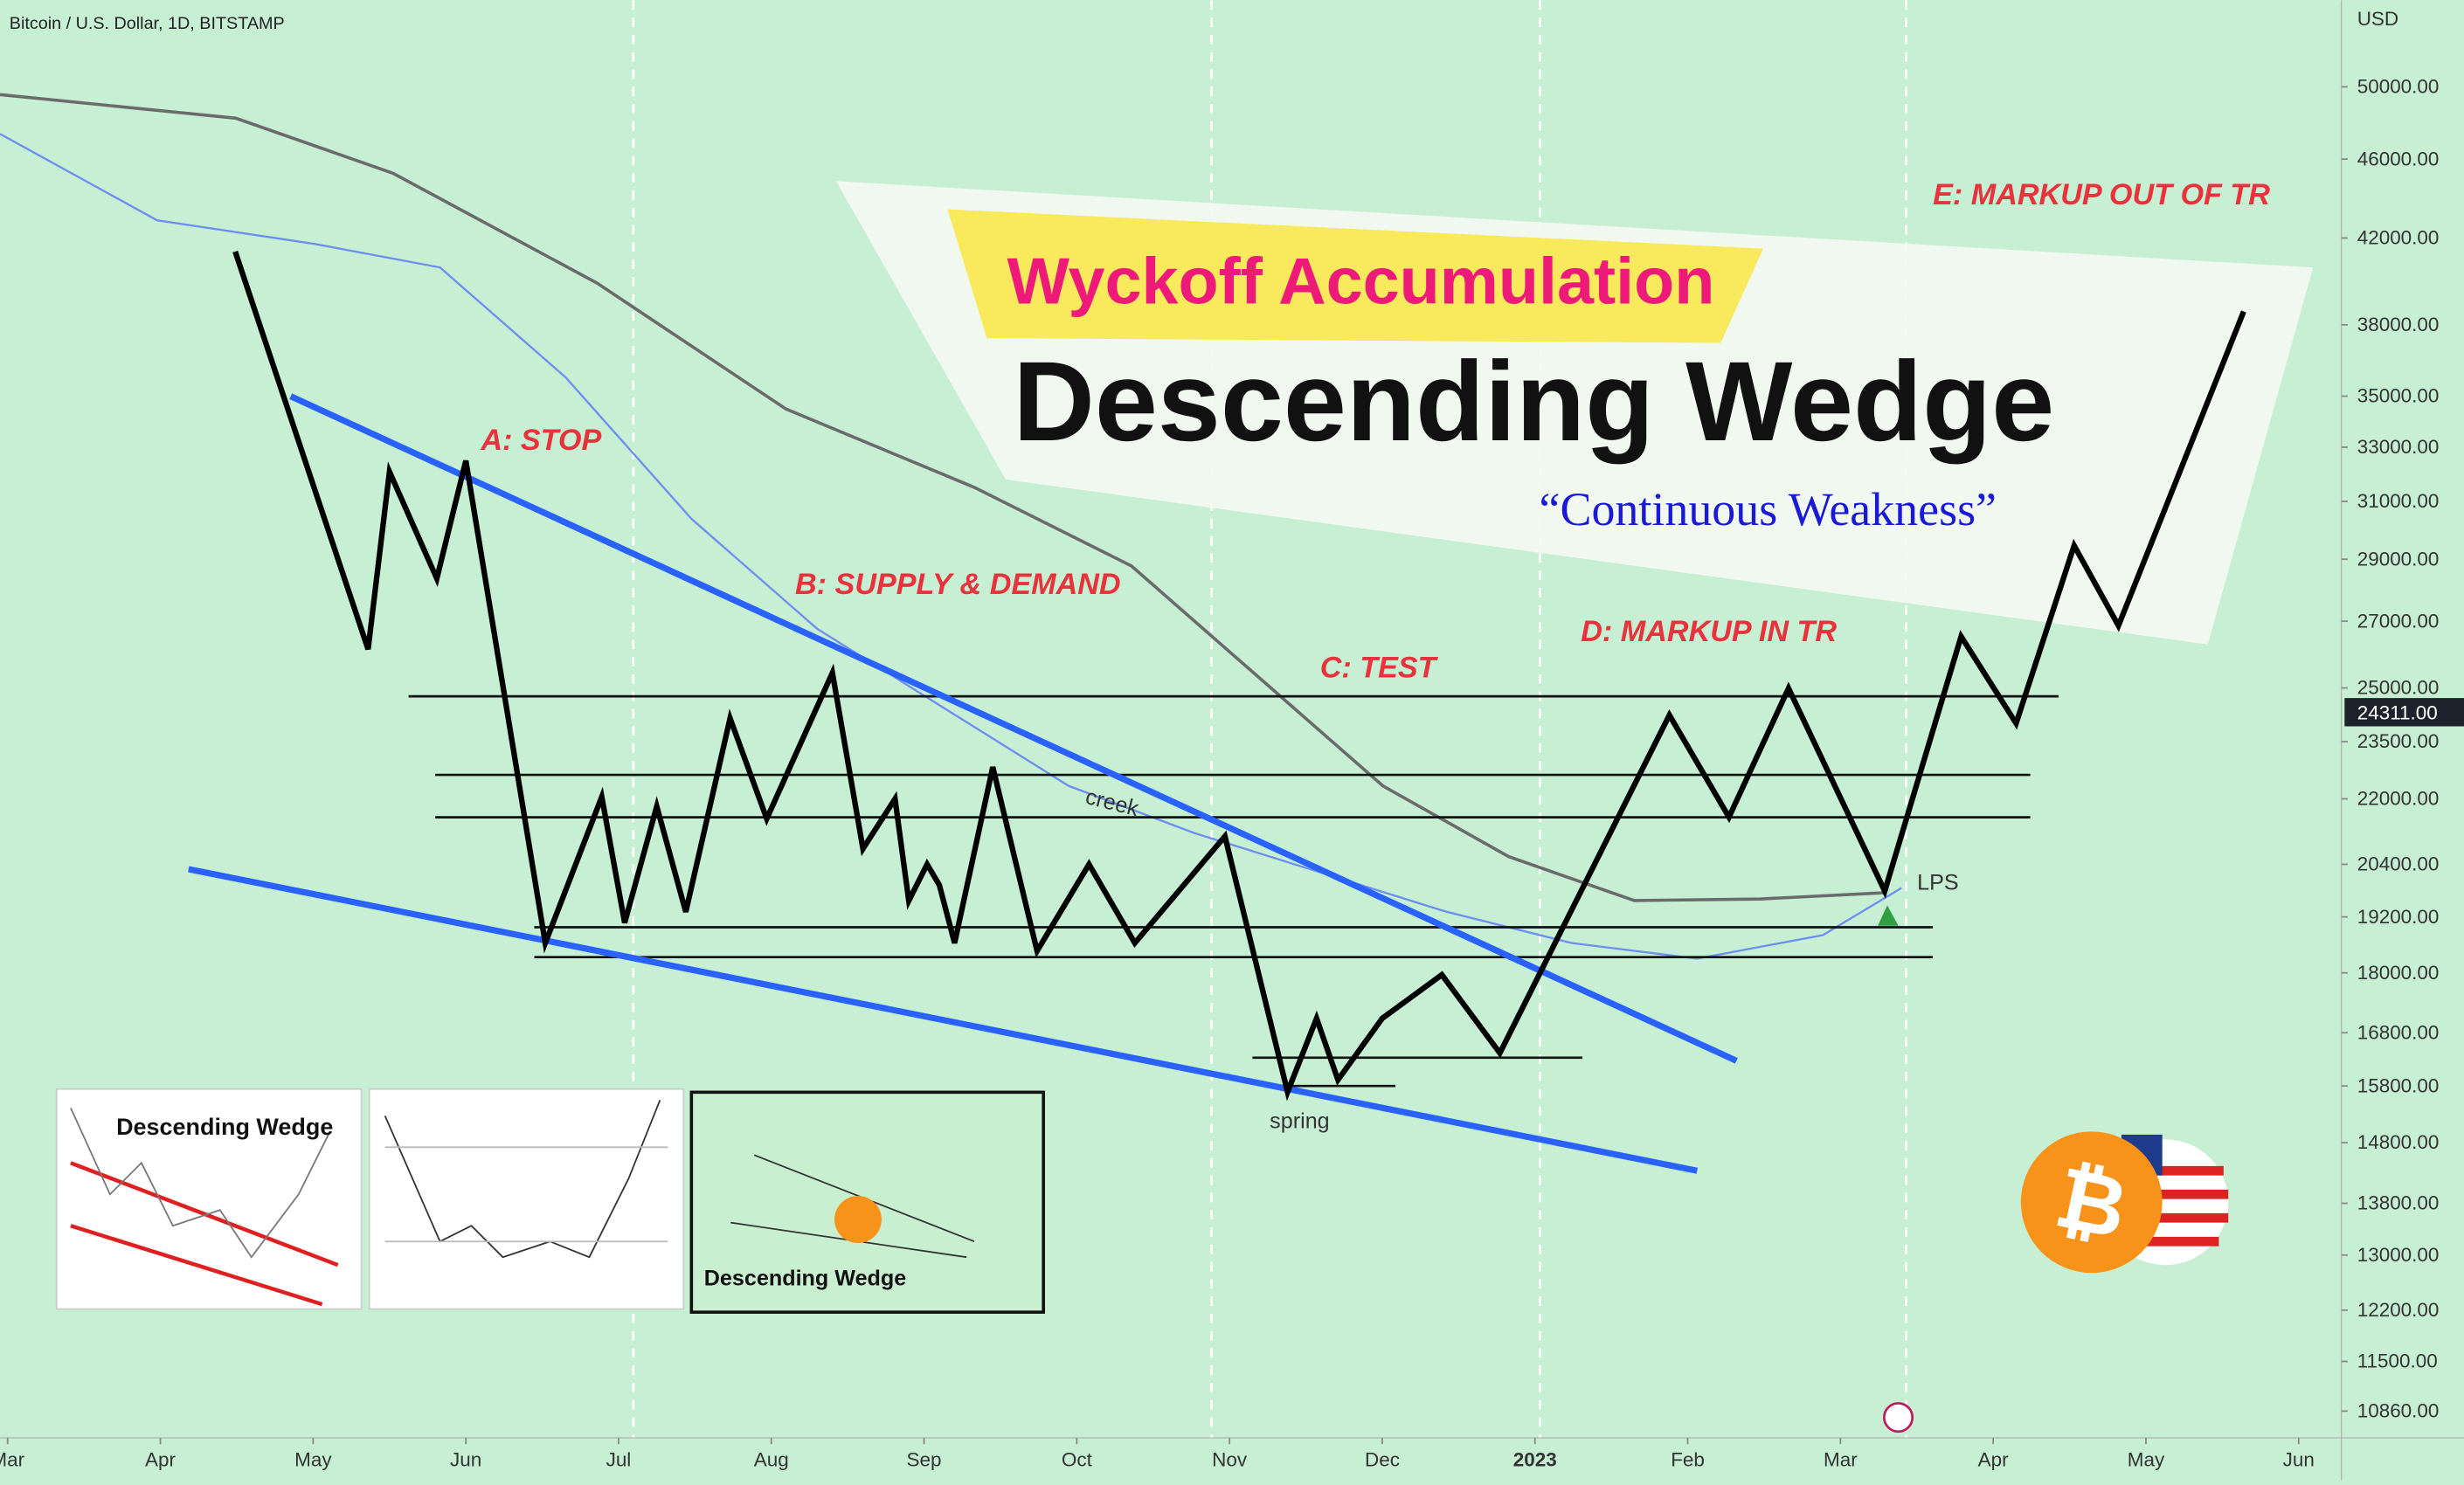  Describe the element at coordinates (1361, 282) in the screenshot. I see `banner-kicker: Wyckoff Accumulation` at that location.